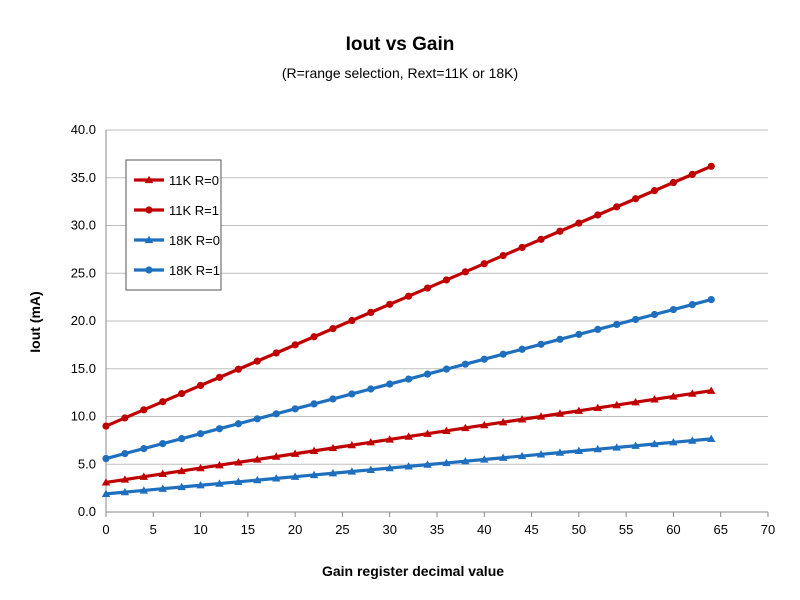 This screenshot has height=600, width=800. What do you see at coordinates (176, 210) in the screenshot?
I see `legend-entry: 11K R=1` at bounding box center [176, 210].